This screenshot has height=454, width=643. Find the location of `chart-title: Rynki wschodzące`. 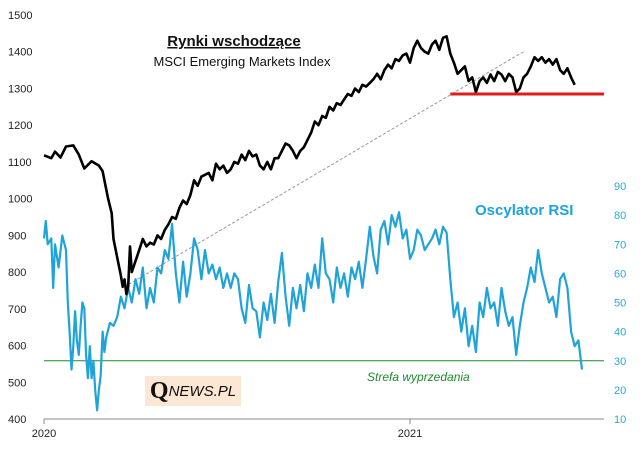

chart-title: Rynki wschodzące is located at coordinates (233, 41).